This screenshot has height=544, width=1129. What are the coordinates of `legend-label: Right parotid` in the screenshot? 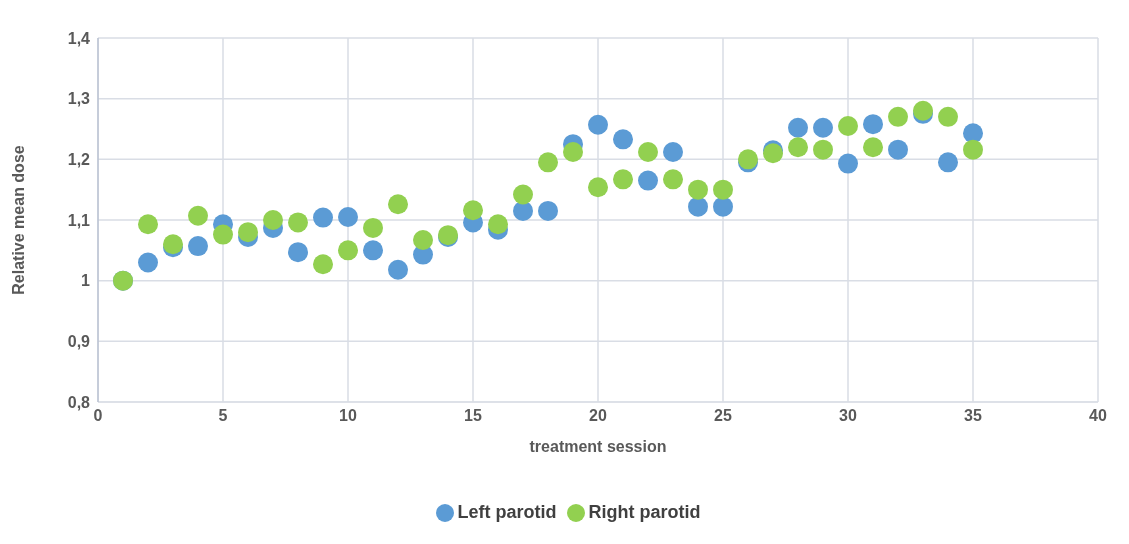 It's located at (644, 512).